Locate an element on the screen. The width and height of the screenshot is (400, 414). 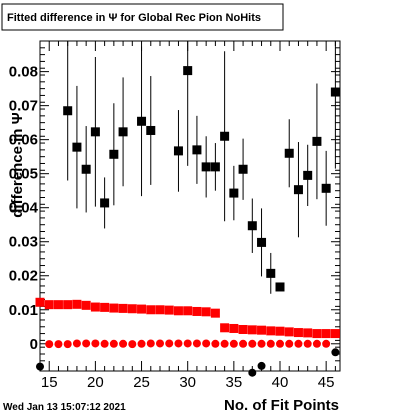
x-axis-label: No. of Fit Points is located at coordinates (281, 405).